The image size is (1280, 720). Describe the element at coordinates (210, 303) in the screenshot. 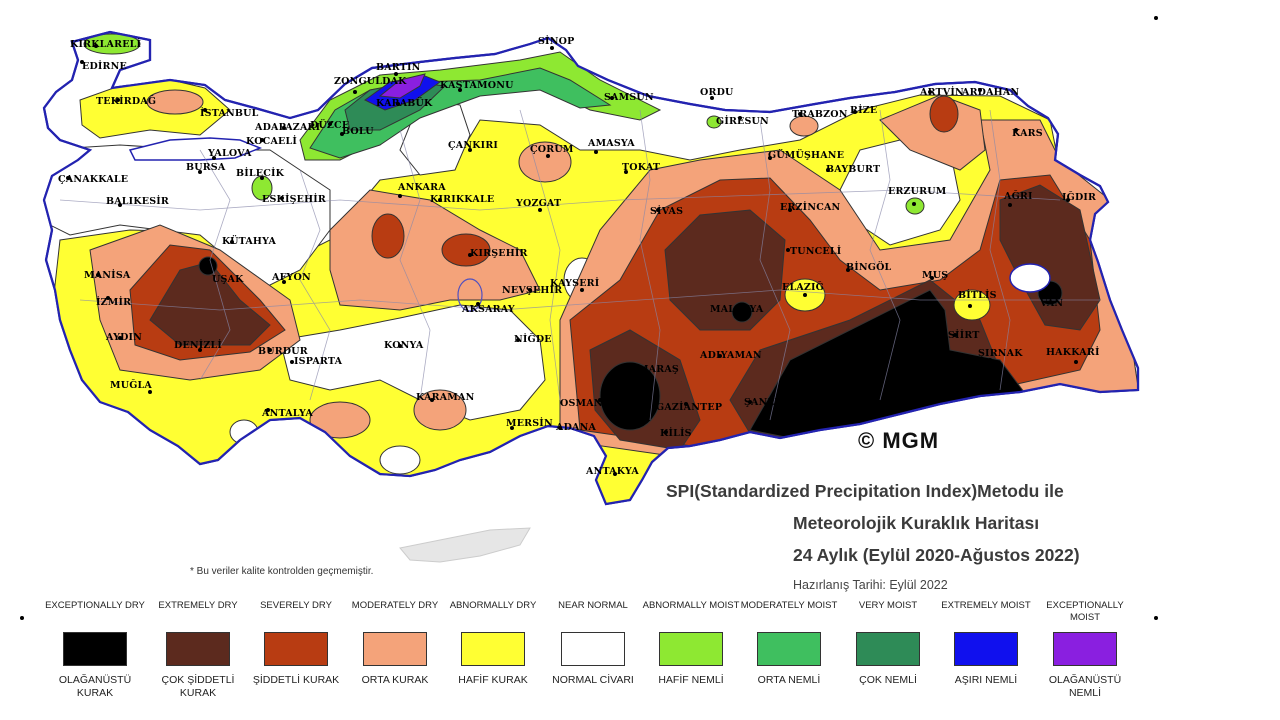

I see `zone-extremely-dry-aegean` at that location.